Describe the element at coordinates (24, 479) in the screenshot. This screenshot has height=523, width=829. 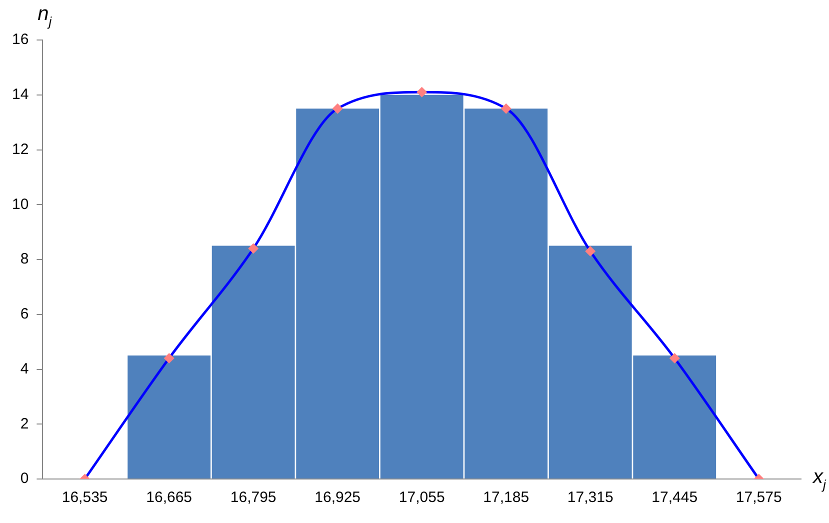
I see `y-tick-label: 0` at that location.